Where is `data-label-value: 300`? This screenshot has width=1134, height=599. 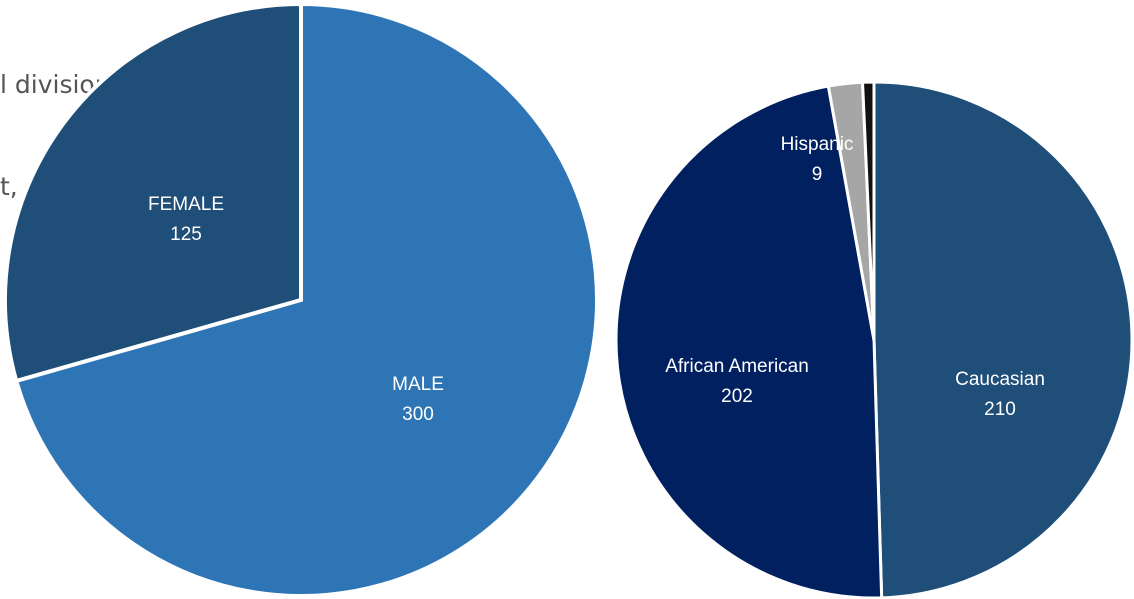 data-label-value: 300 is located at coordinates (418, 414).